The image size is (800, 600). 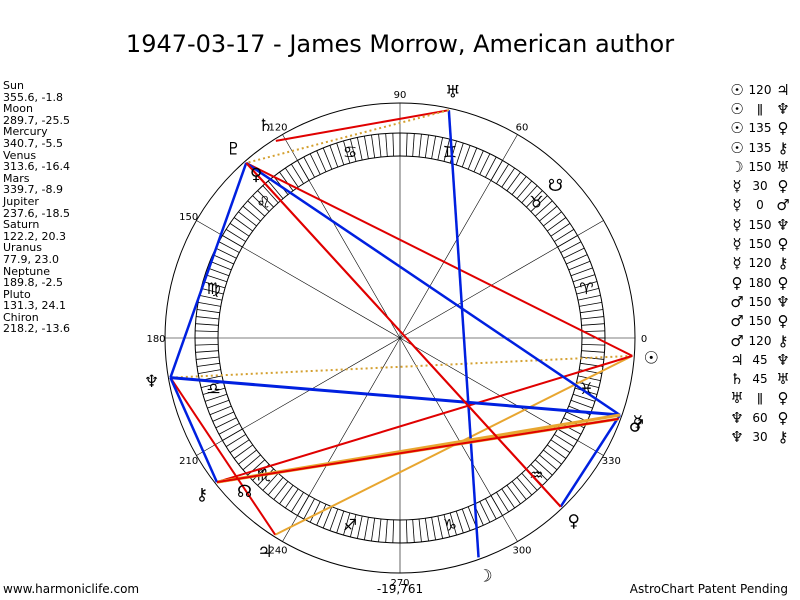 What do you see at coordinates (36, 213) in the screenshot?
I see `planet-position-jupiter: 237.6, -18.5` at bounding box center [36, 213].